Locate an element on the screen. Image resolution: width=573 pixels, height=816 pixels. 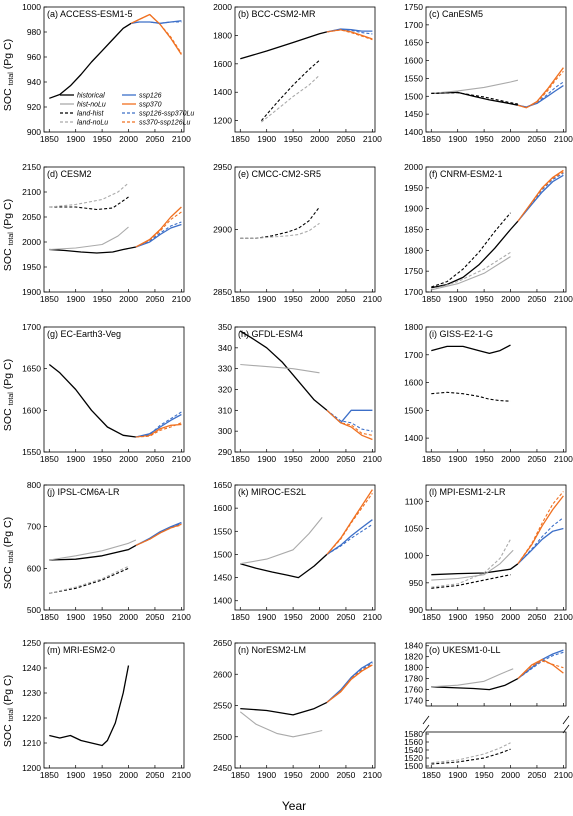
y-tick-label: 350 is located at coordinates (225, 327).